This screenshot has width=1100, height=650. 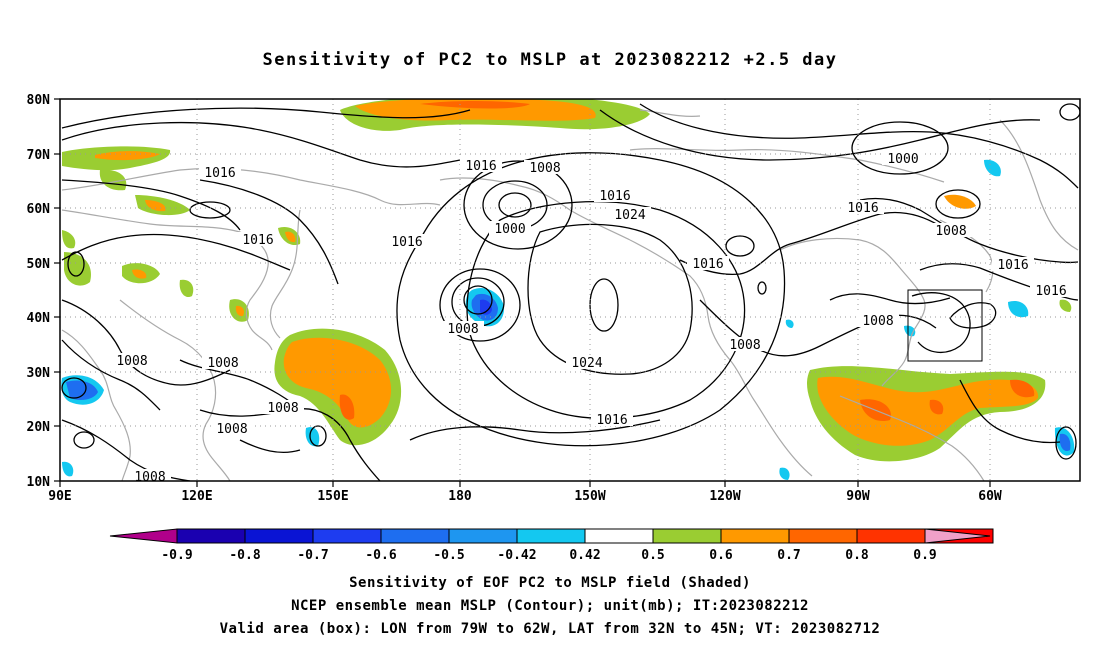 What do you see at coordinates (945, 325) in the screenshot?
I see `valid-area-box` at bounding box center [945, 325].